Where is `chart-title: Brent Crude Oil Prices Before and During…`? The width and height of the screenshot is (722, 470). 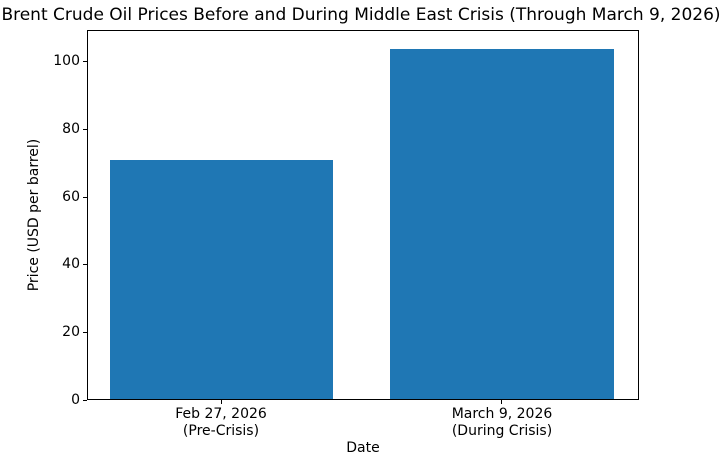
chart-title: Brent Crude Oil Prices Before and During… is located at coordinates (361, 15).